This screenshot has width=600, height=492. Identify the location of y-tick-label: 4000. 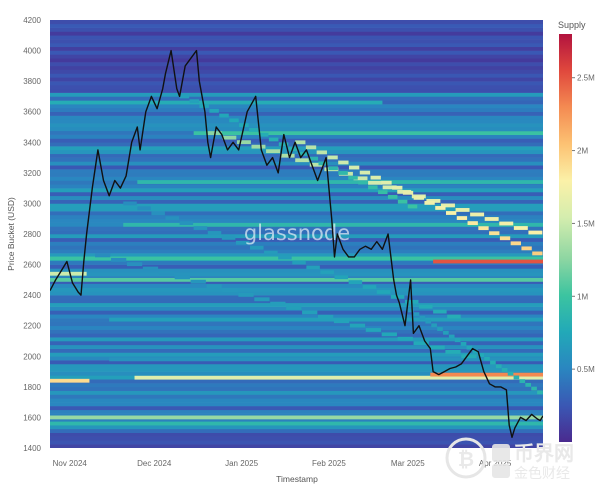
(32, 51).